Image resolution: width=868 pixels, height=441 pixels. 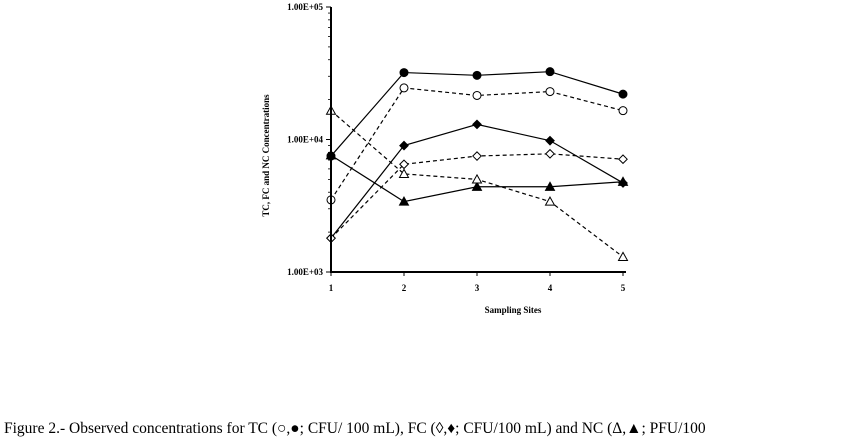 I want to click on x-tick-label: 1, so click(x=331, y=288).